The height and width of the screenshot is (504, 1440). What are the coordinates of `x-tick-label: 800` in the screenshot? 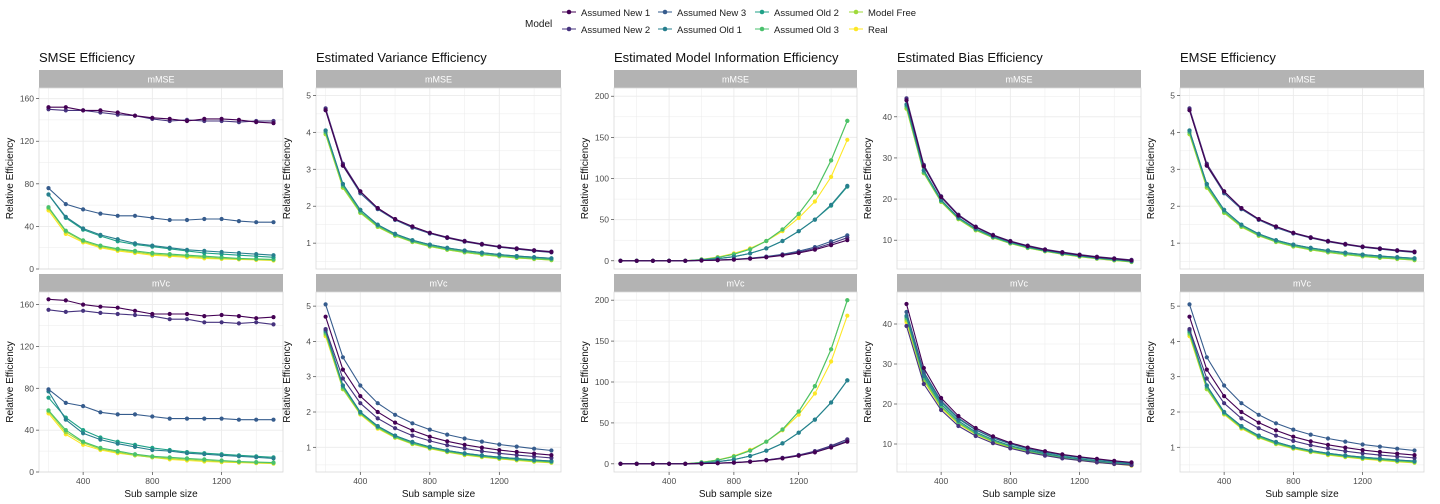 It's located at (1293, 481).